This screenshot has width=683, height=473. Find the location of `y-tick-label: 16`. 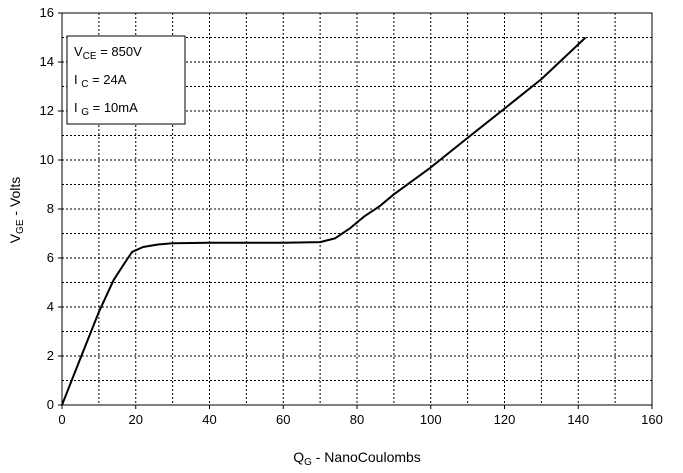

y-tick-label: 16 is located at coordinates (47, 12).